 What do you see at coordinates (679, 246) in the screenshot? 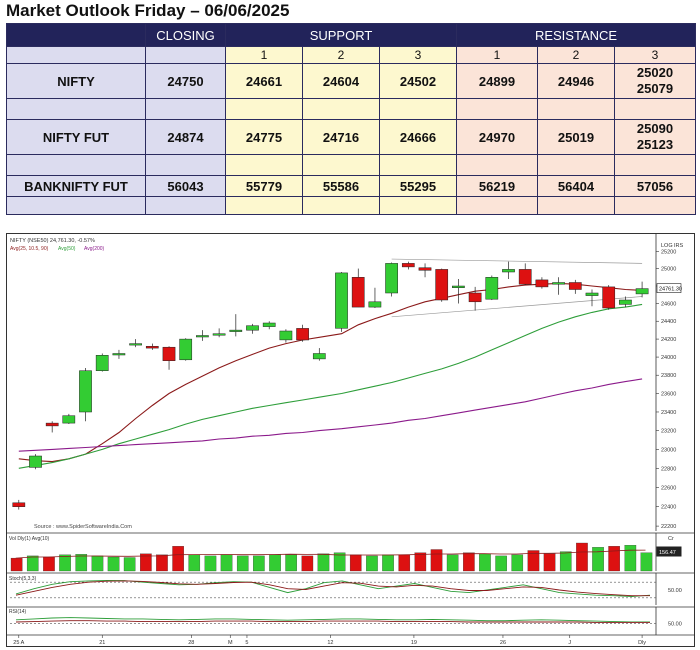
I see `currency-label: IRS` at bounding box center [679, 246].